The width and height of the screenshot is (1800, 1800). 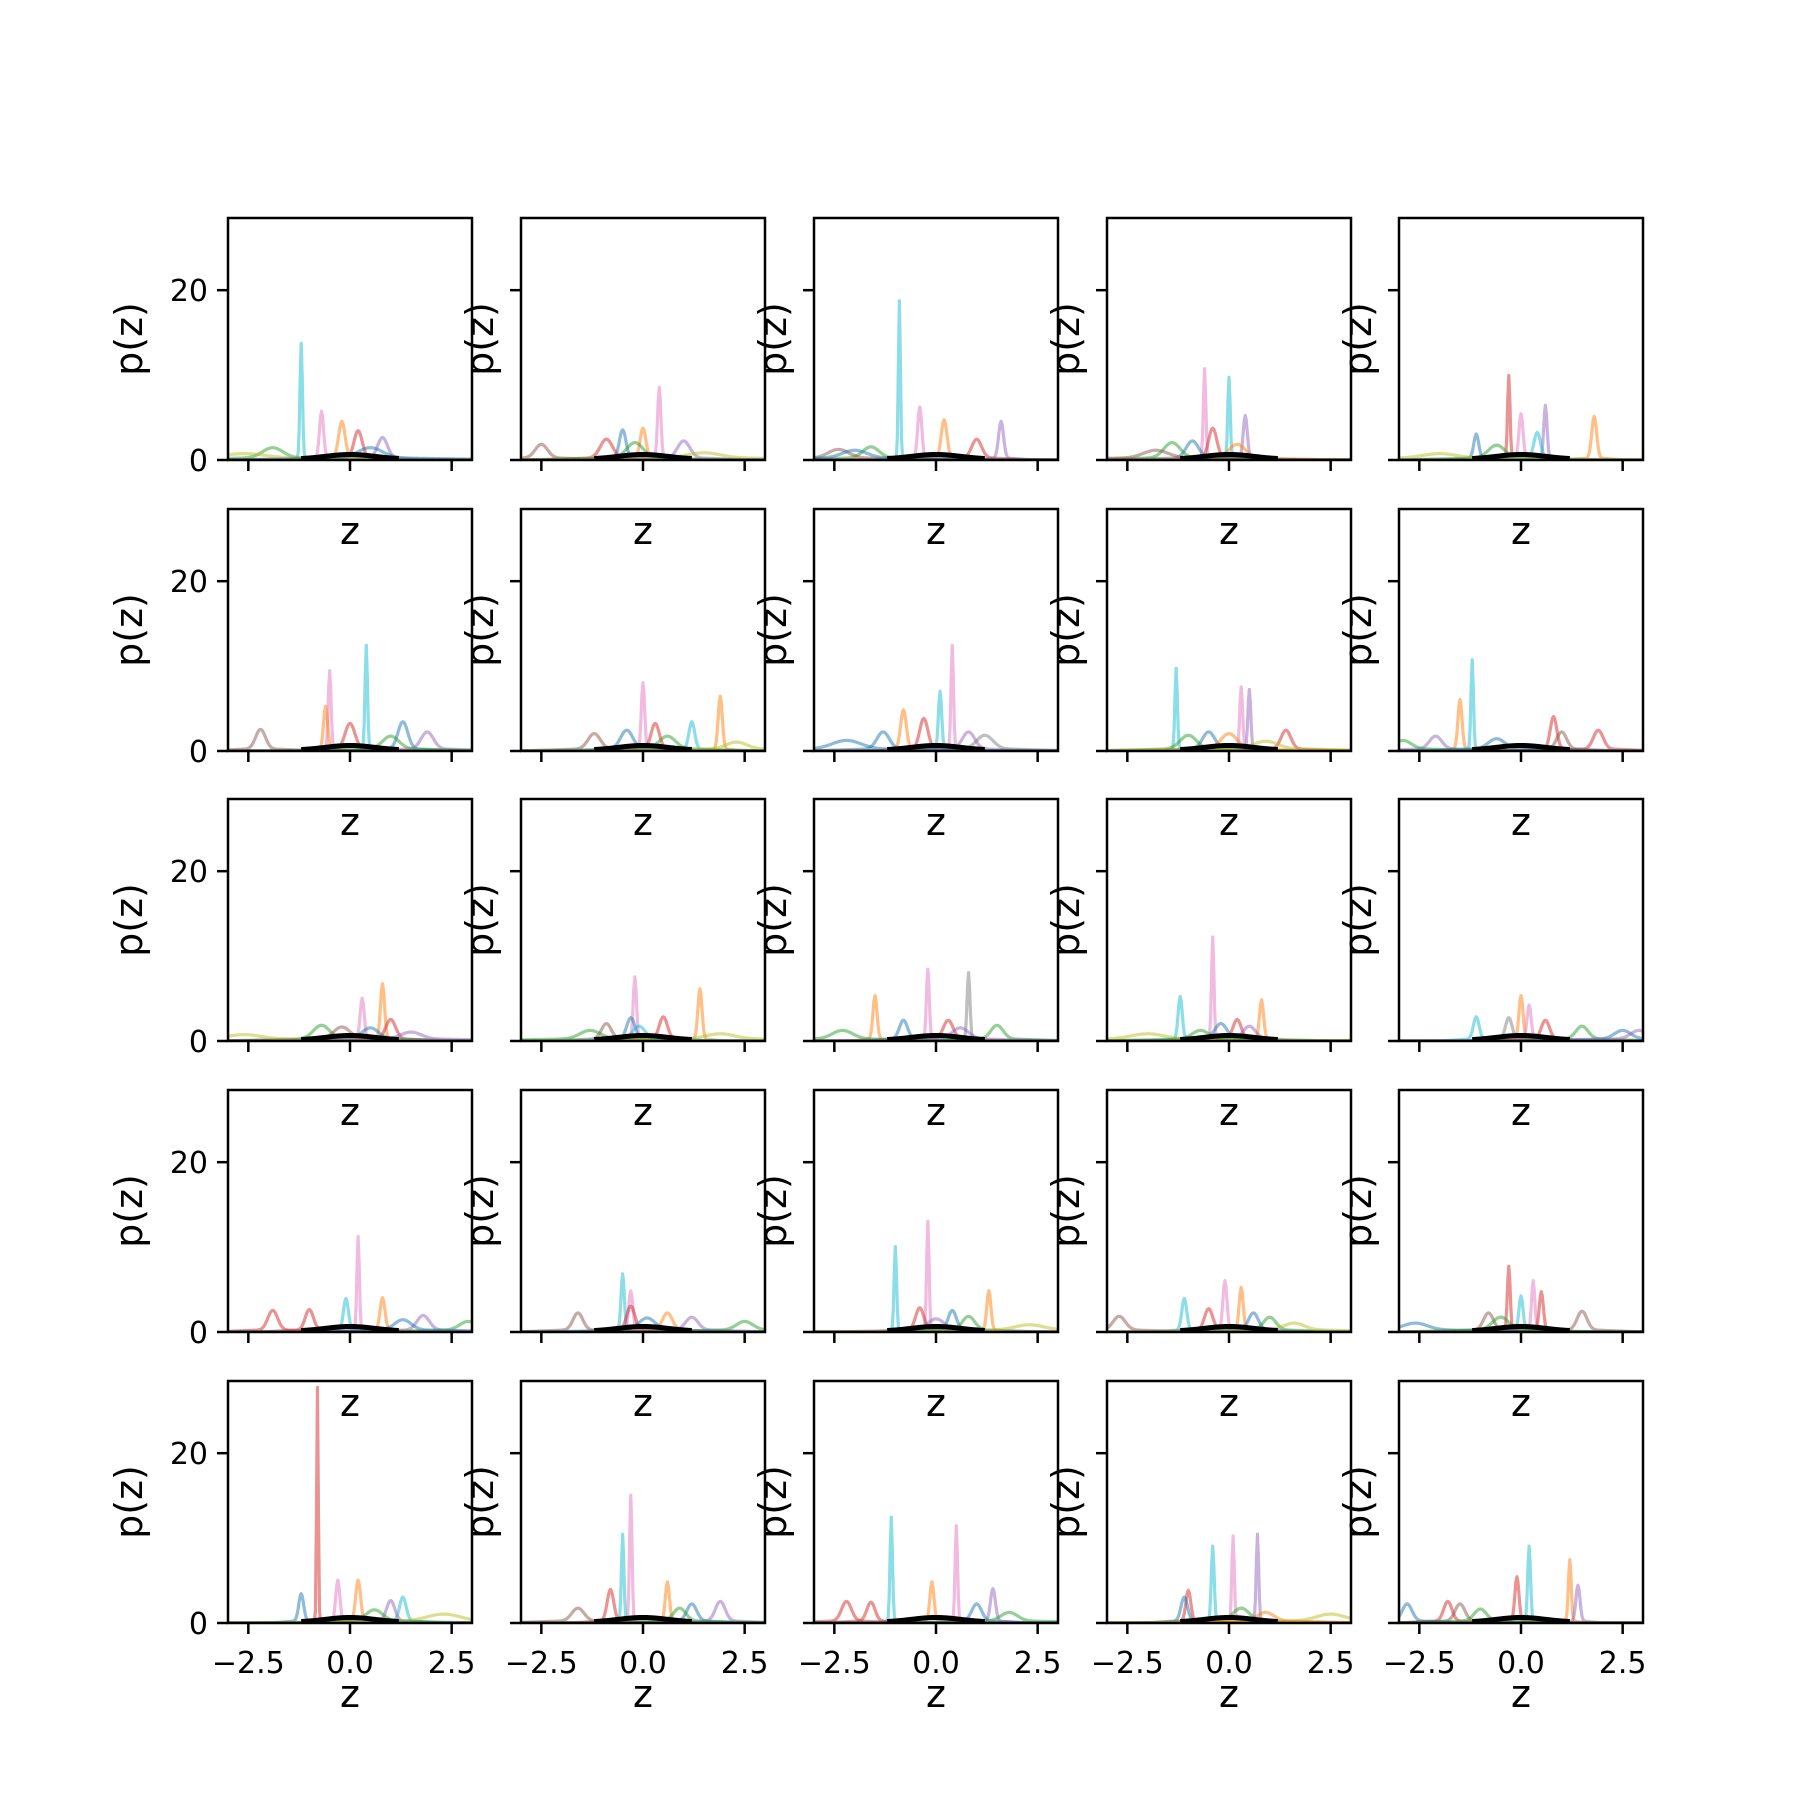 I want to click on subplot-r5-c3: −2.5 0.0 2.5 z p(z), so click(x=906, y=1547).